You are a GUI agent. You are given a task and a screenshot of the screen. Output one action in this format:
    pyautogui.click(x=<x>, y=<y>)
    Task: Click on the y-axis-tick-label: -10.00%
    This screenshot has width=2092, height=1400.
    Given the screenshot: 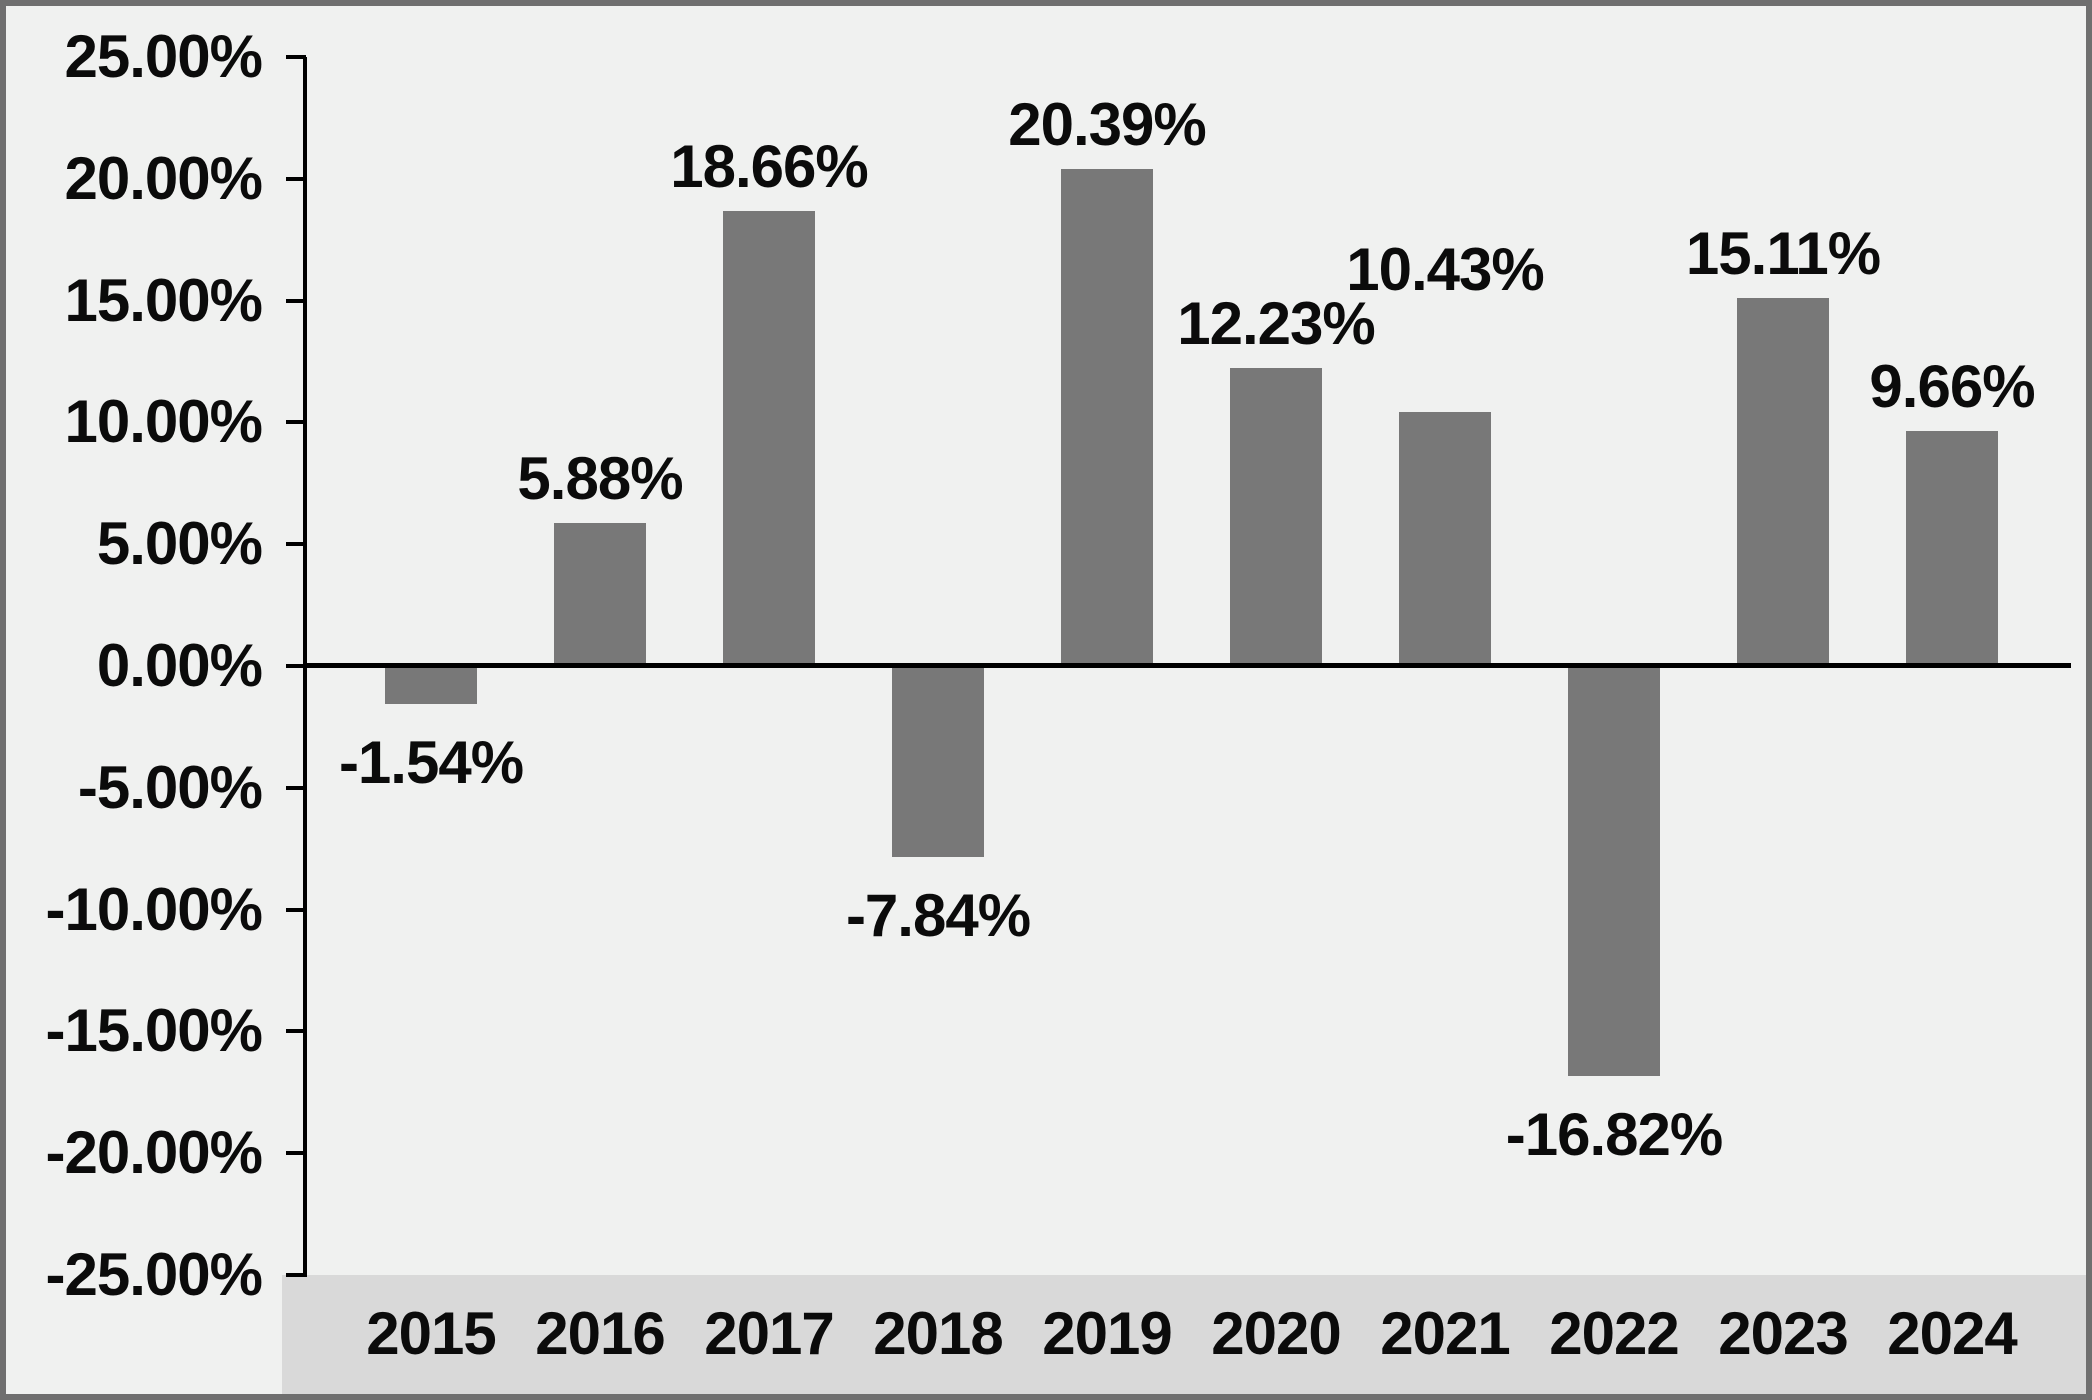 What is the action you would take?
    pyautogui.click(x=154, y=909)
    